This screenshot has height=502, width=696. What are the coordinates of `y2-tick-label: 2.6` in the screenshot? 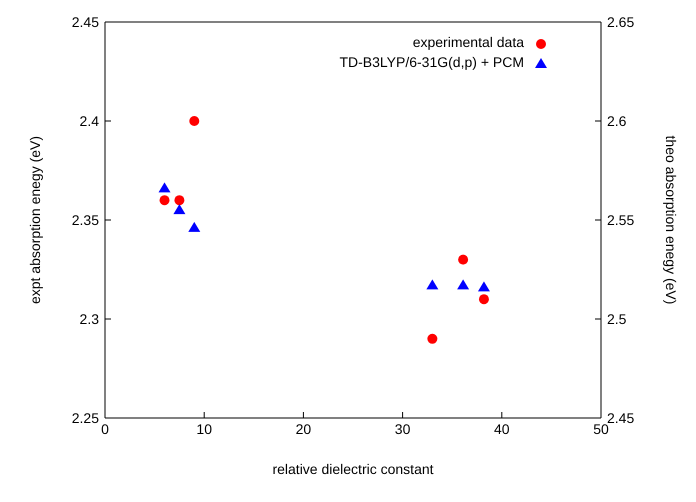 It's located at (617, 120).